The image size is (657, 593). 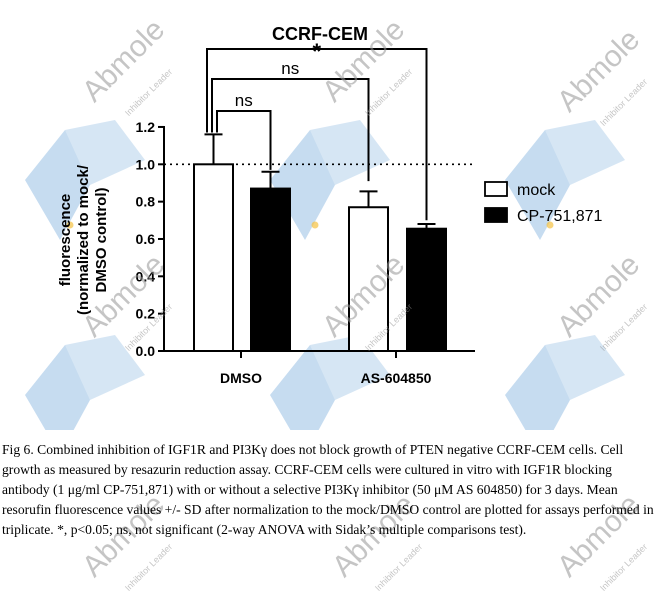 I want to click on y-tick-label: 0.4, so click(x=146, y=276).